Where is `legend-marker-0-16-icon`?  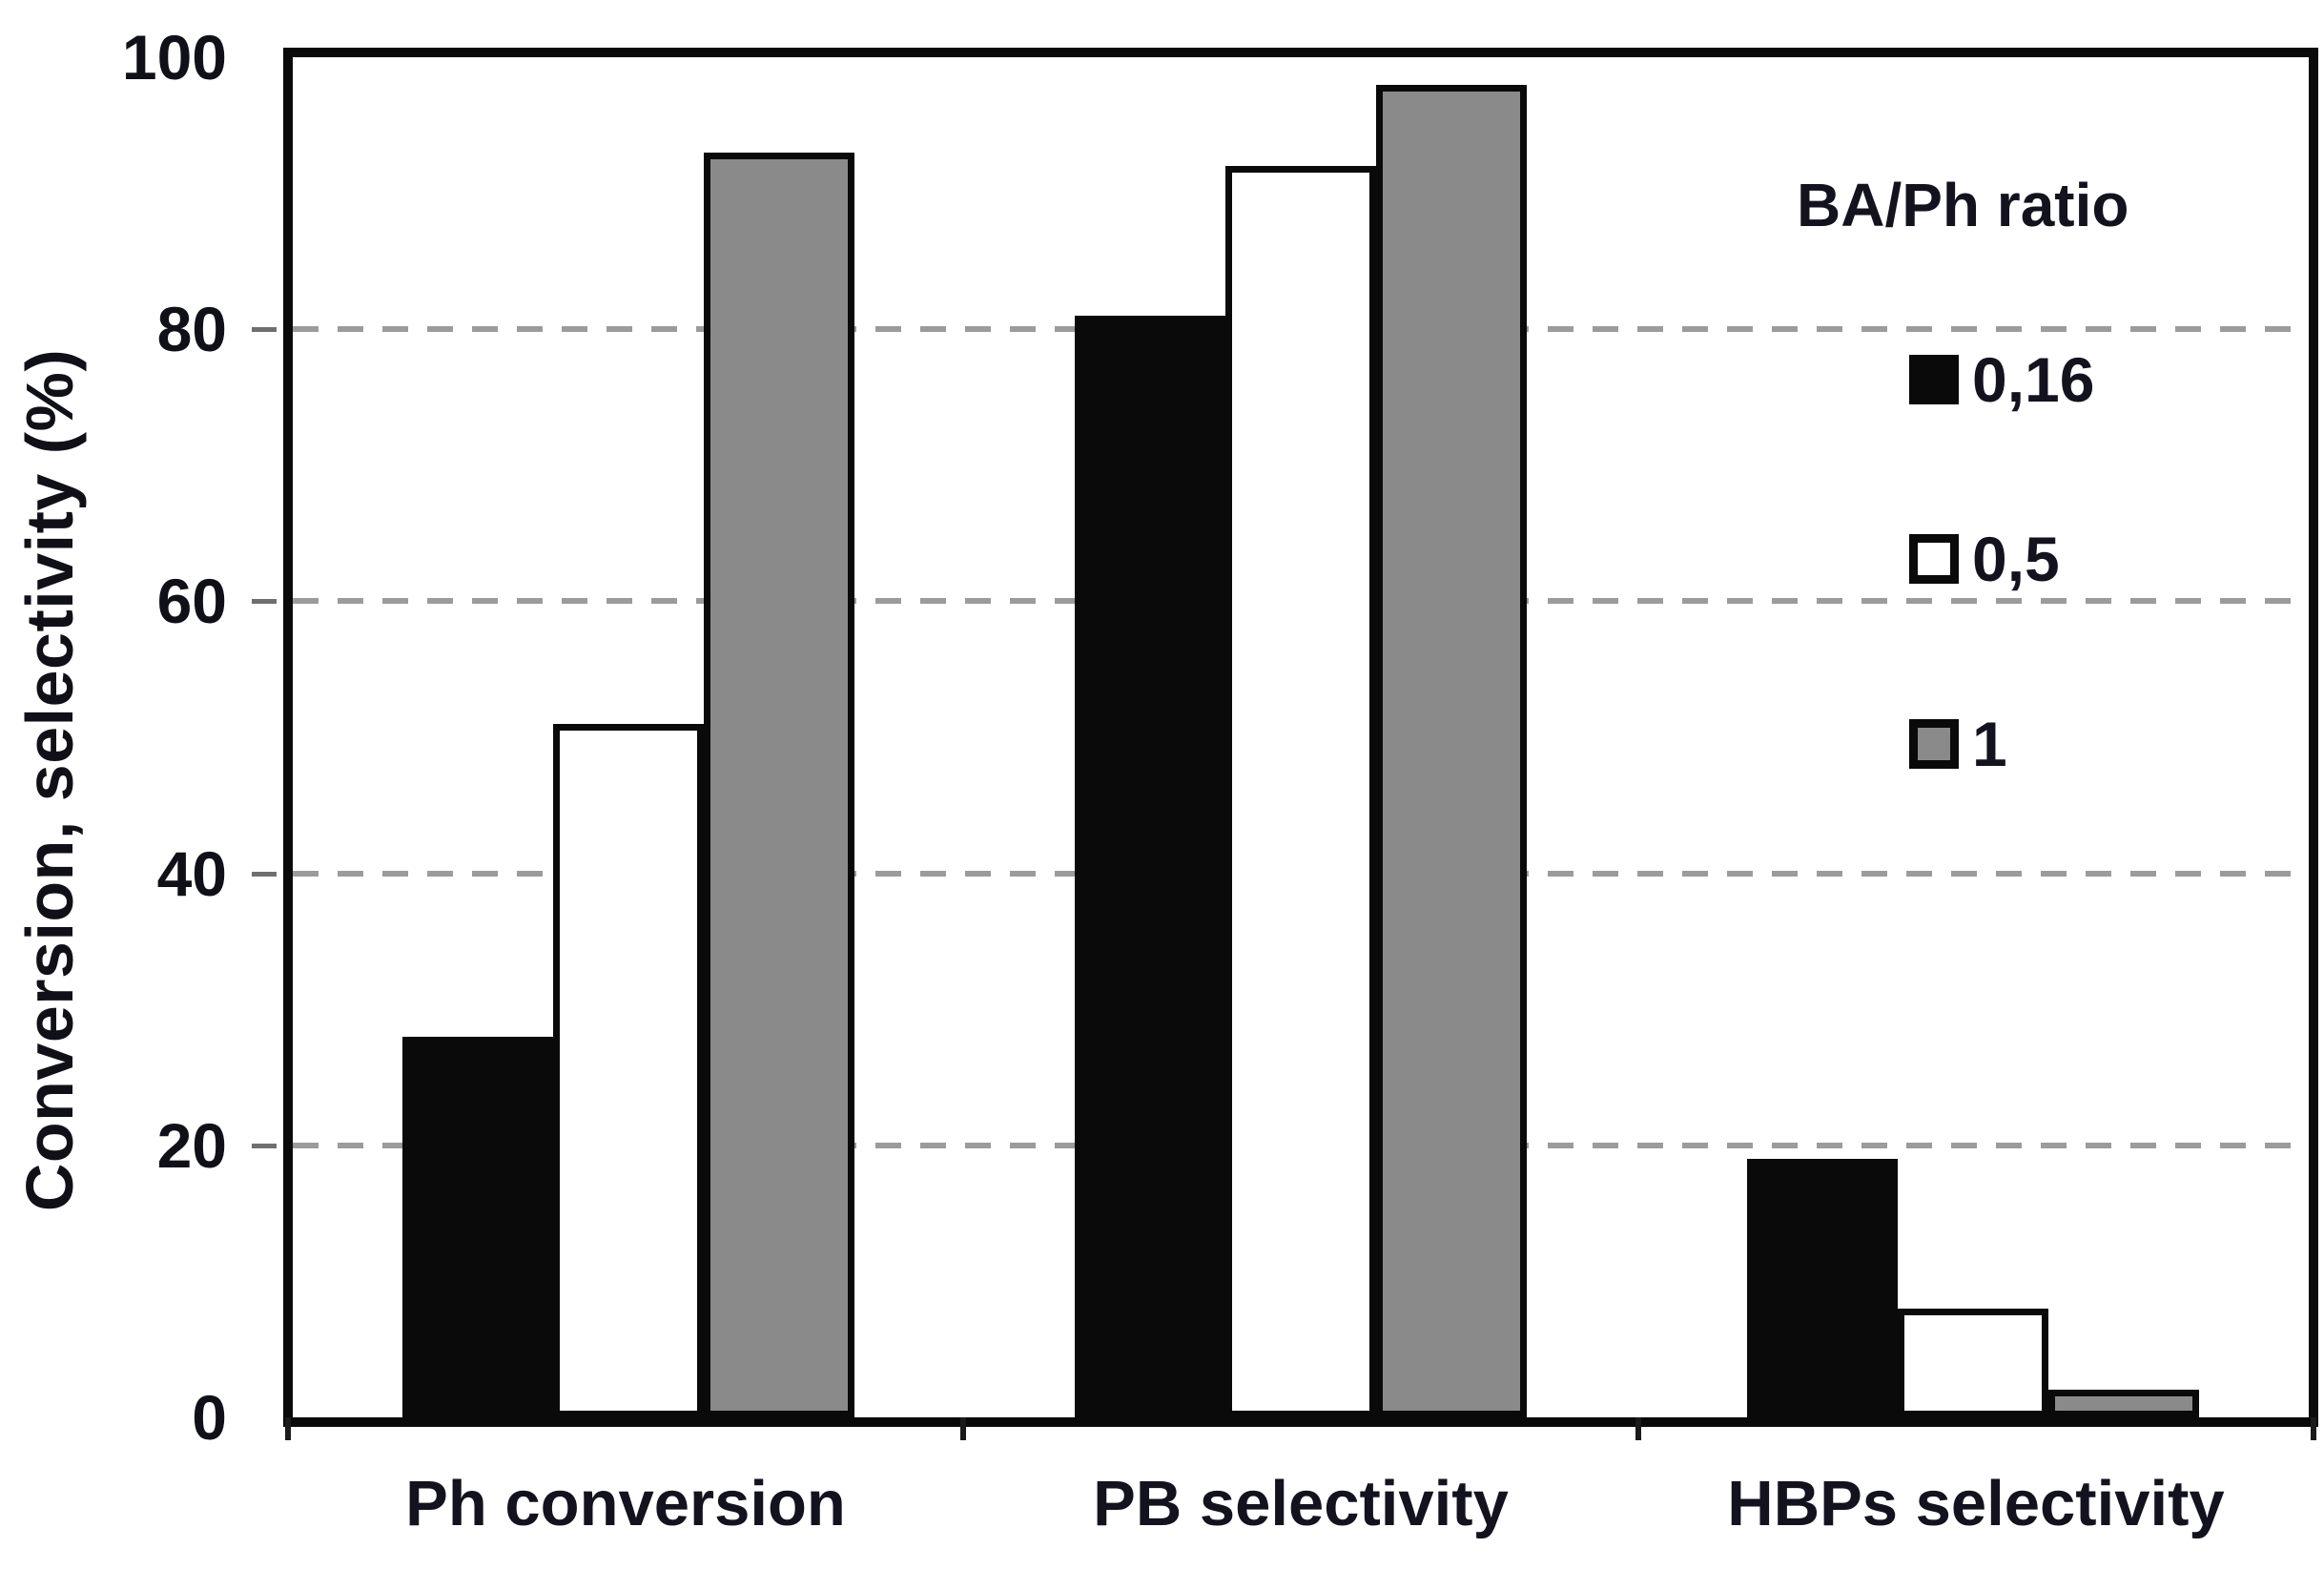
legend-marker-0-16-icon is located at coordinates (1934, 379).